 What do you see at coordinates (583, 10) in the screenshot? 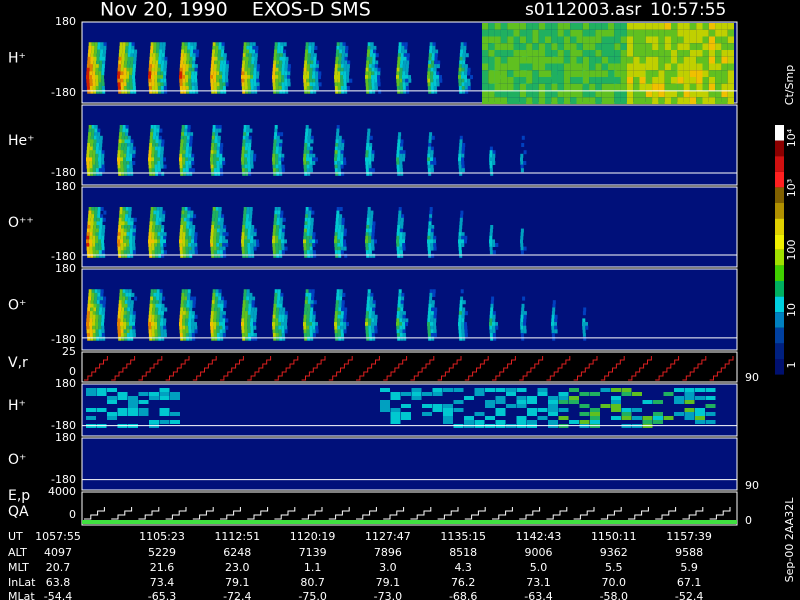
I see `file-name: s0112003.asr` at bounding box center [583, 10].